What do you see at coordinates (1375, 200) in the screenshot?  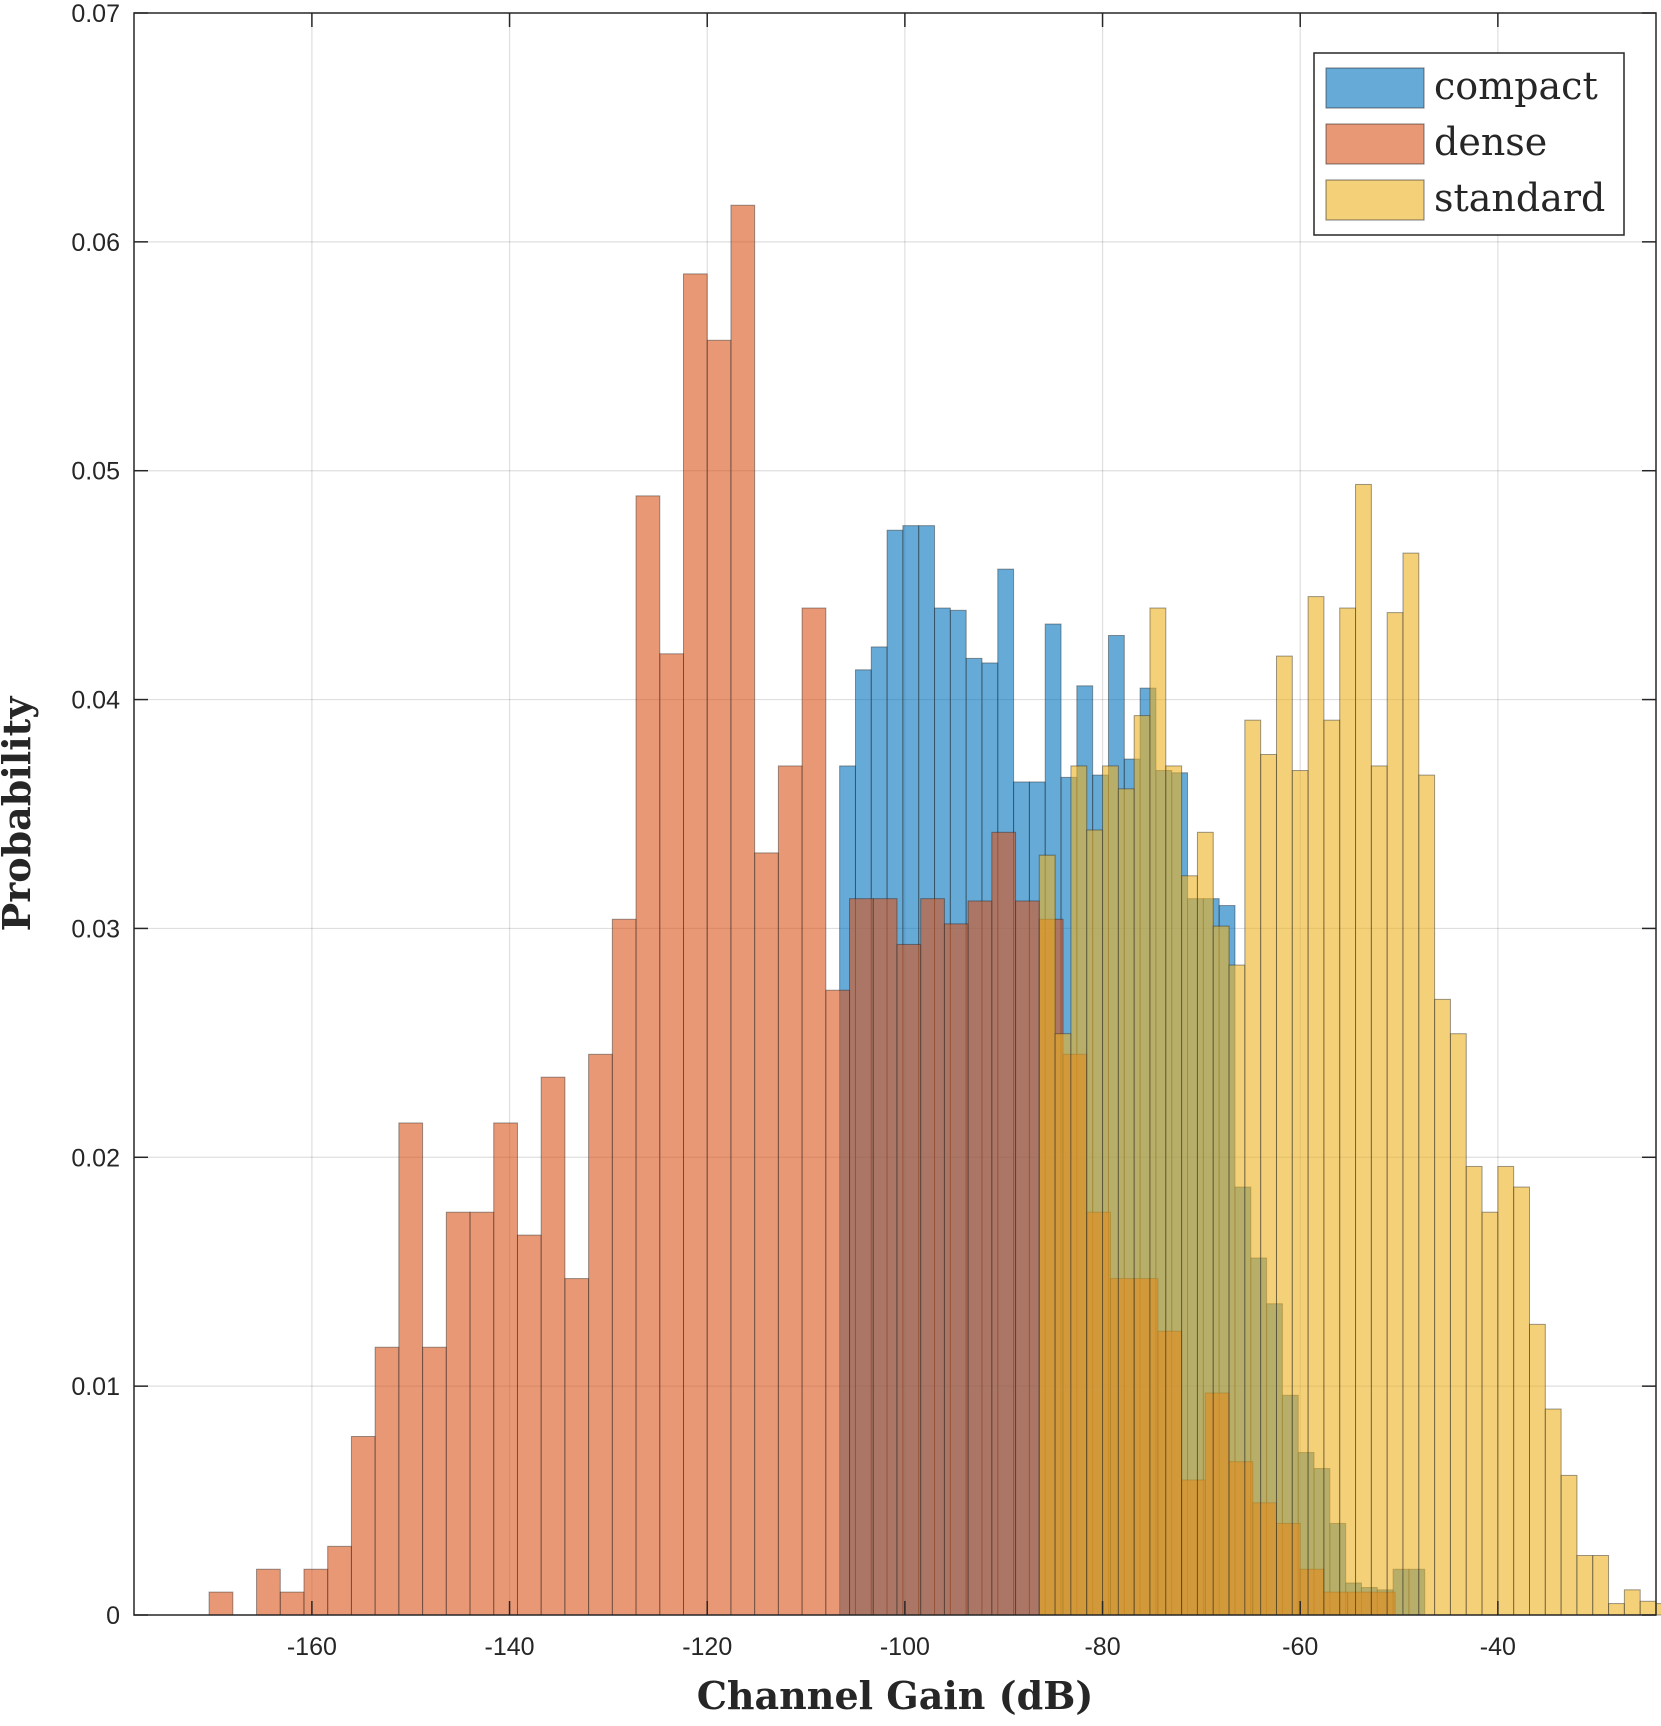 I see `legend-swatch-standard` at bounding box center [1375, 200].